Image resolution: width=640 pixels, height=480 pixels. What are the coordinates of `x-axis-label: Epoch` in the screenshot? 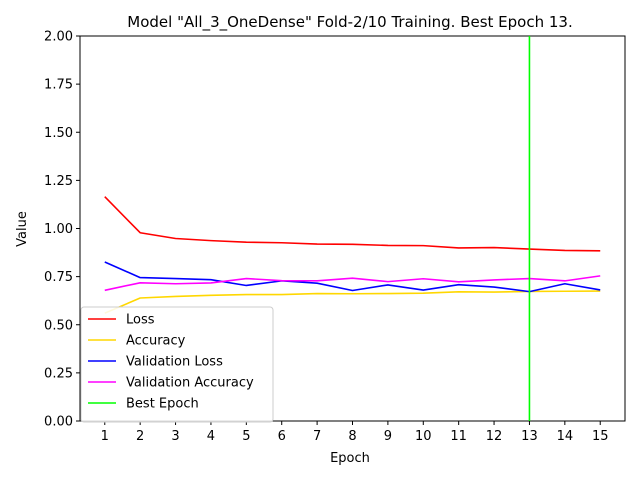 It's located at (350, 458).